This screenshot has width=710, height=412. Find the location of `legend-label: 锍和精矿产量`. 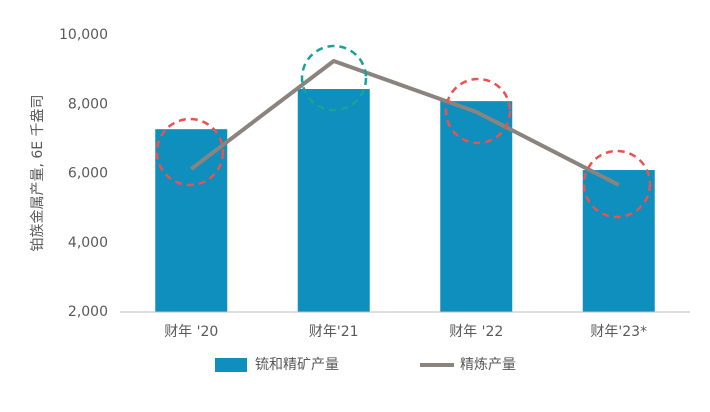

legend-label: 锍和精矿产量 is located at coordinates (297, 365).